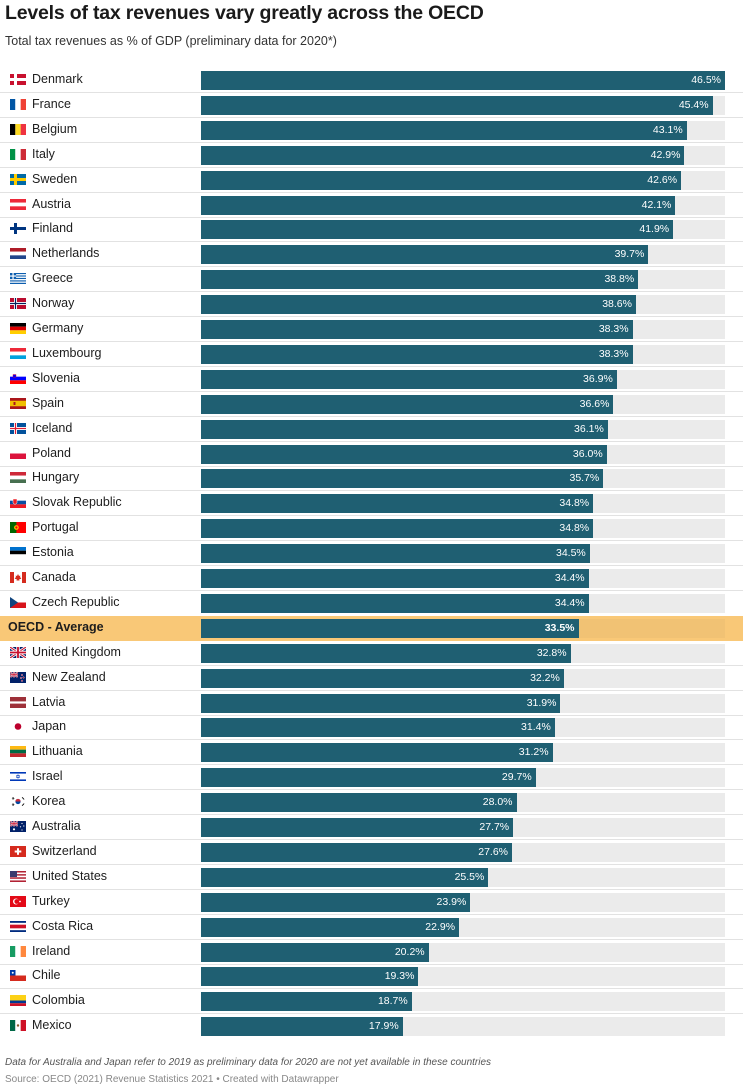  Describe the element at coordinates (371, 1002) in the screenshot. I see `bar-row: Colombia 18.7%` at that location.